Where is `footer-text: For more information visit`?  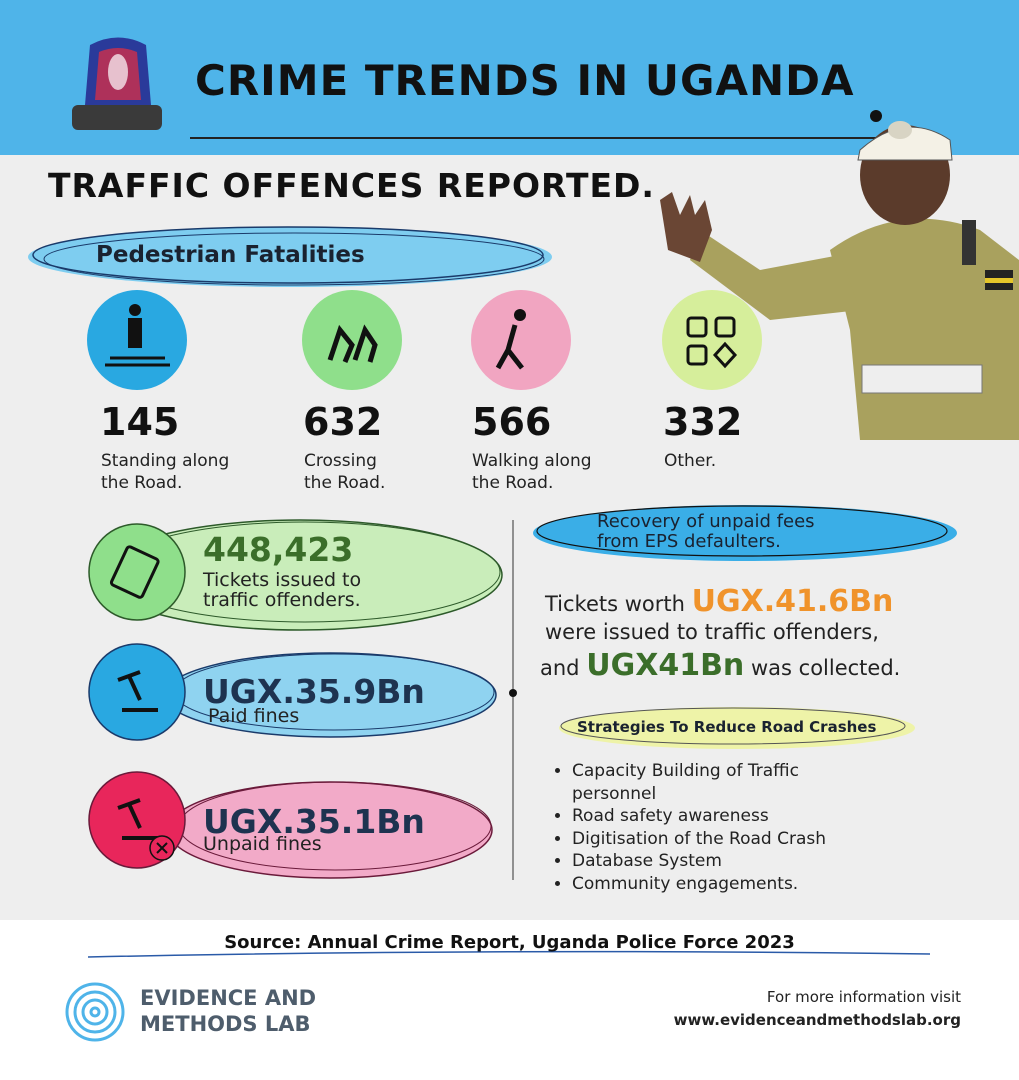
footer-text: For more information visit is located at coordinates (863, 997).